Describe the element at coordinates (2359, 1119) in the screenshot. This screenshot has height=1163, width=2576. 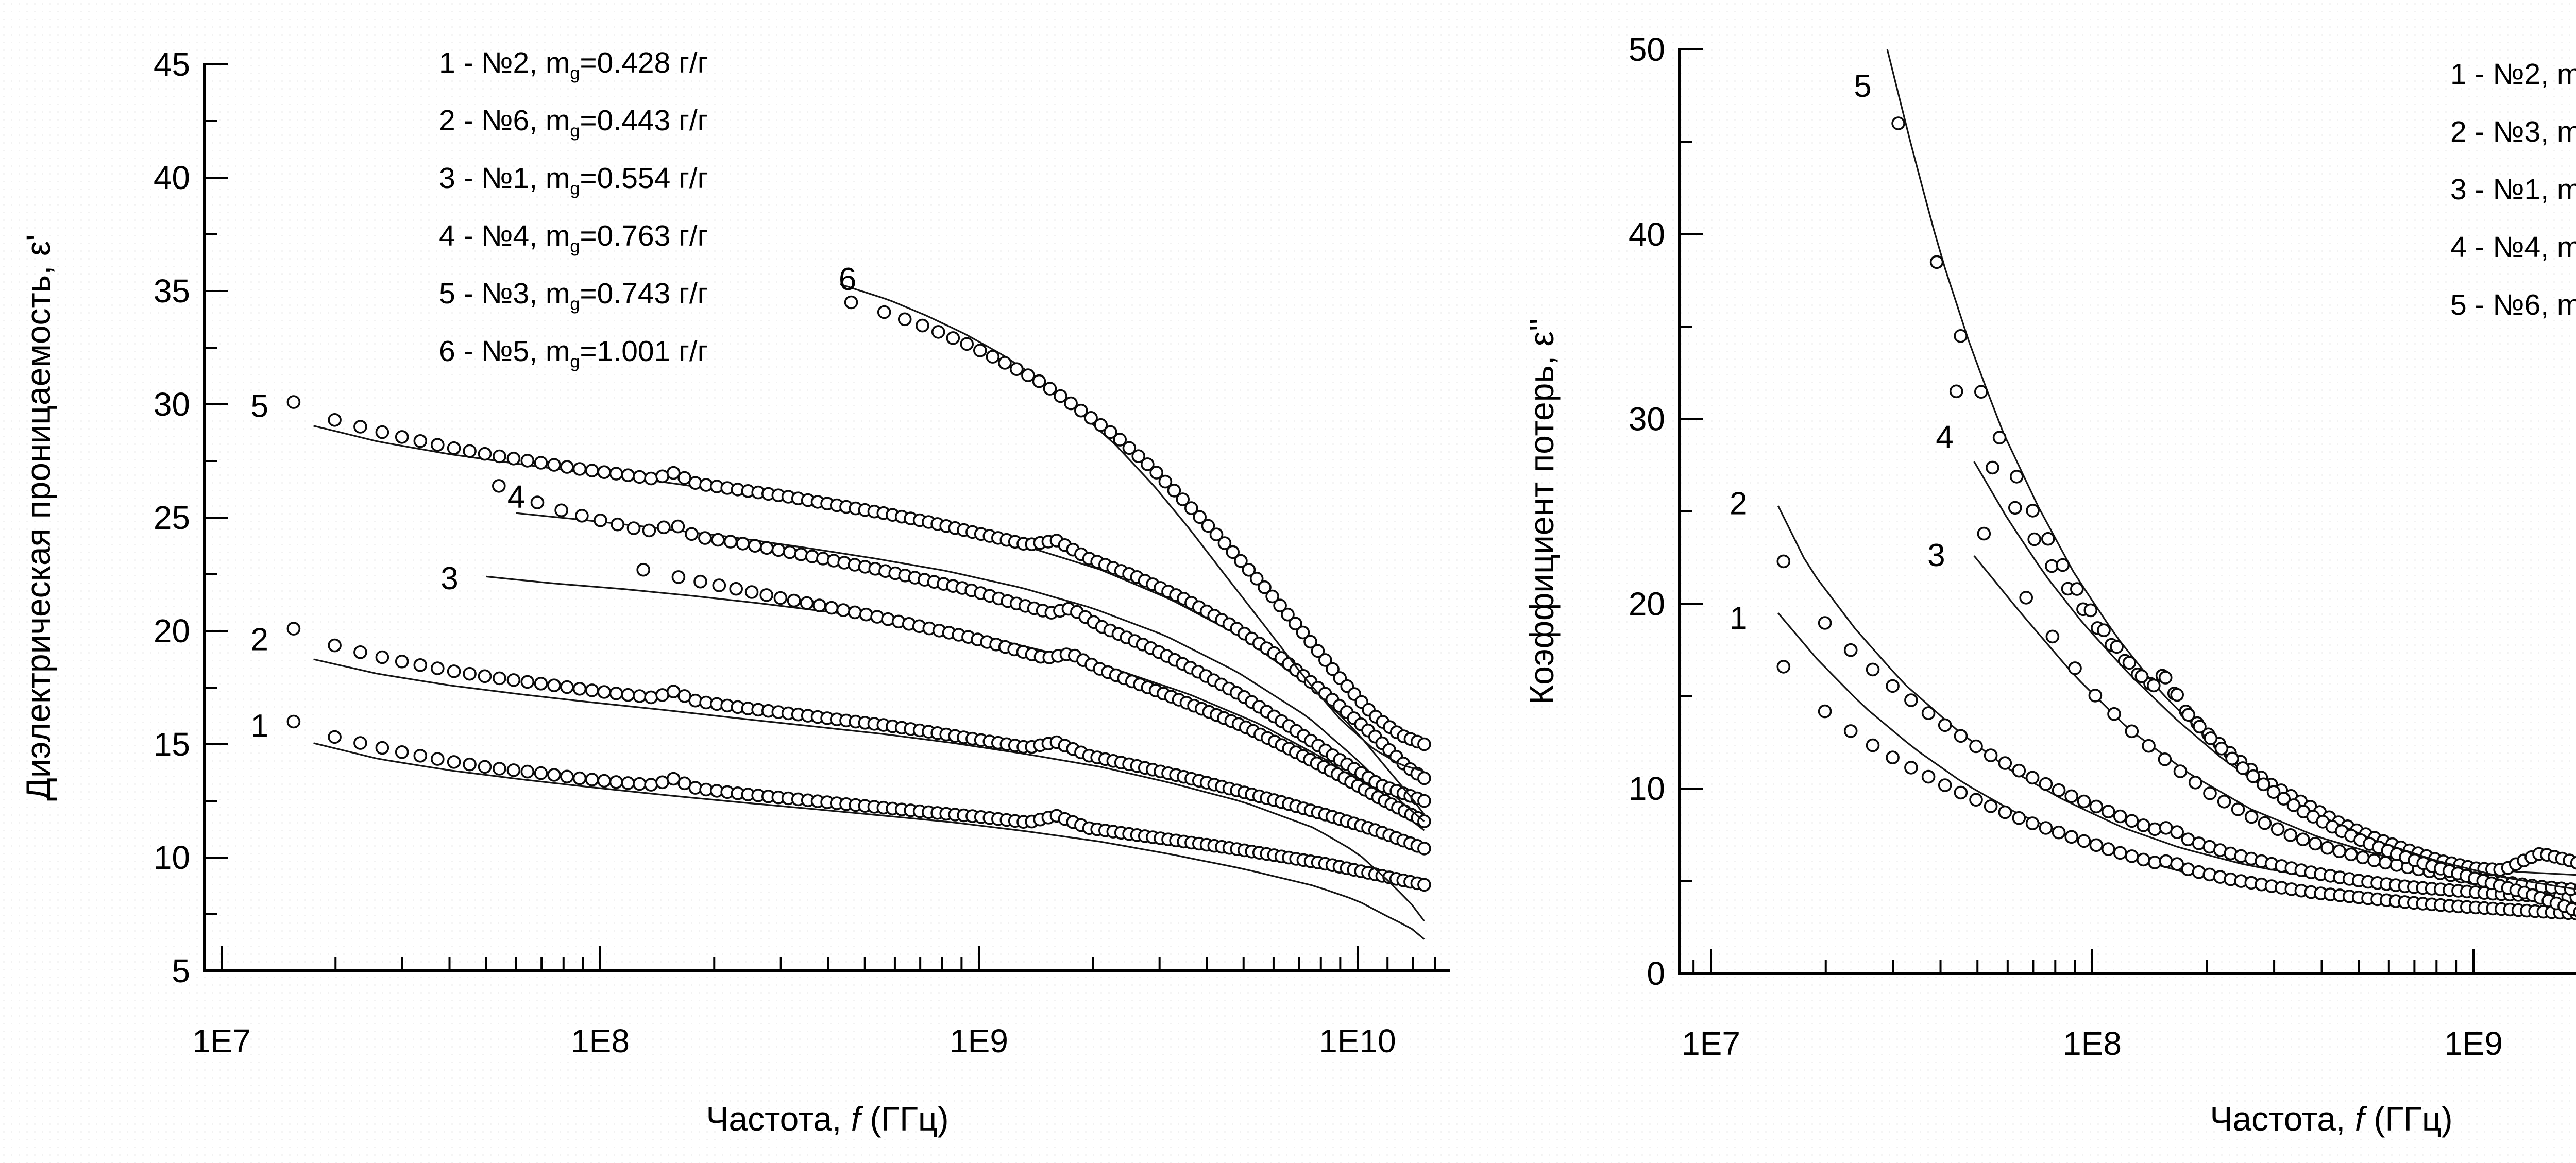
I see `x-axis-title-var: f` at that location.